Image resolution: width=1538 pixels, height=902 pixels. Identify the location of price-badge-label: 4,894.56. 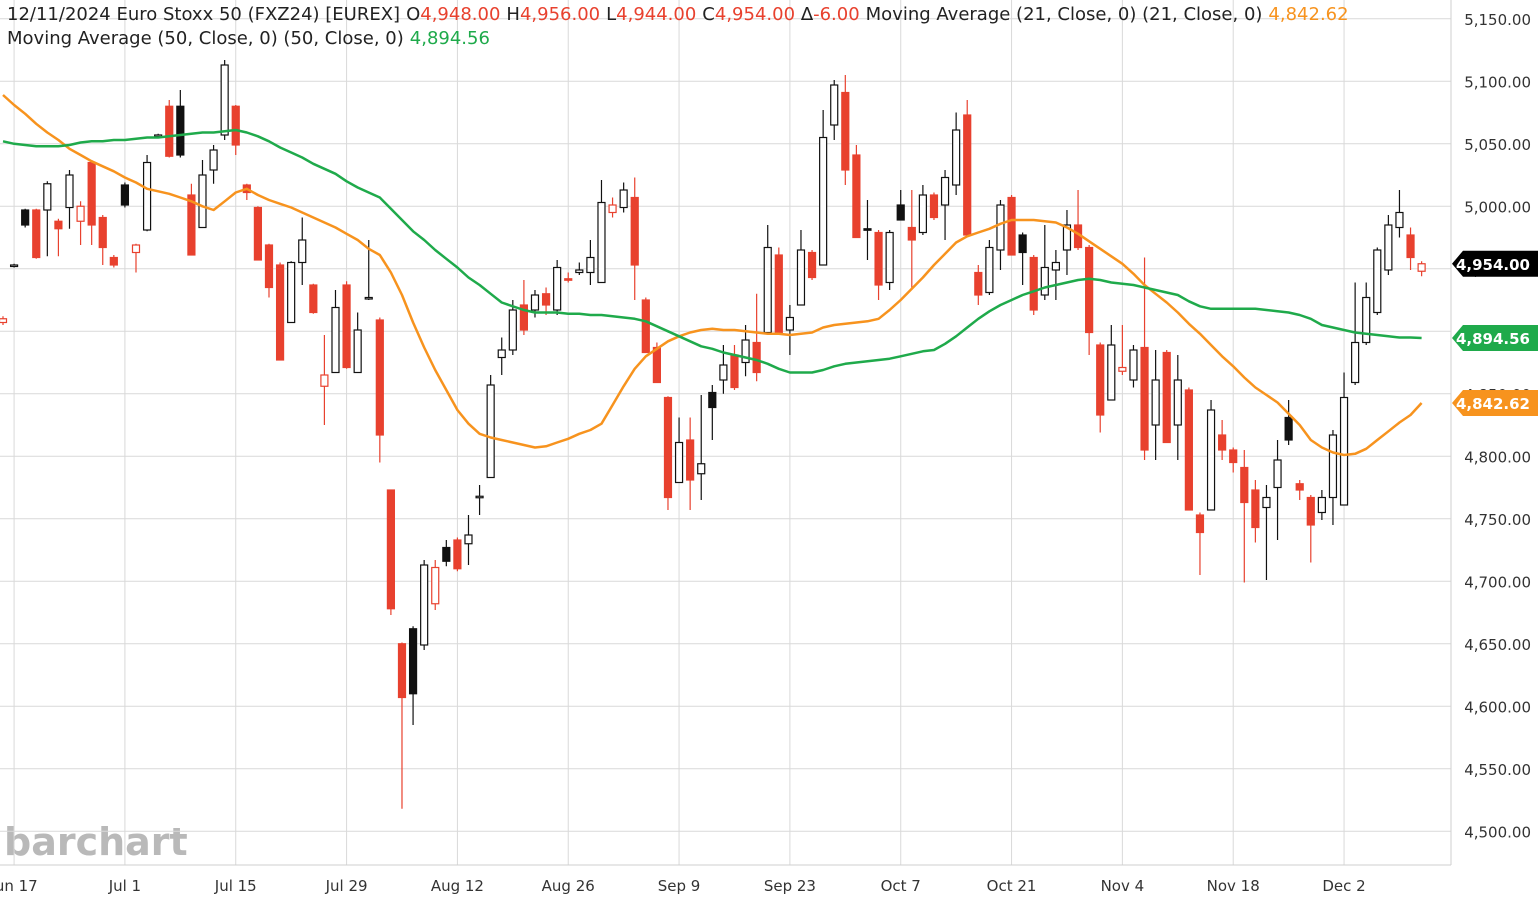
(1493, 339).